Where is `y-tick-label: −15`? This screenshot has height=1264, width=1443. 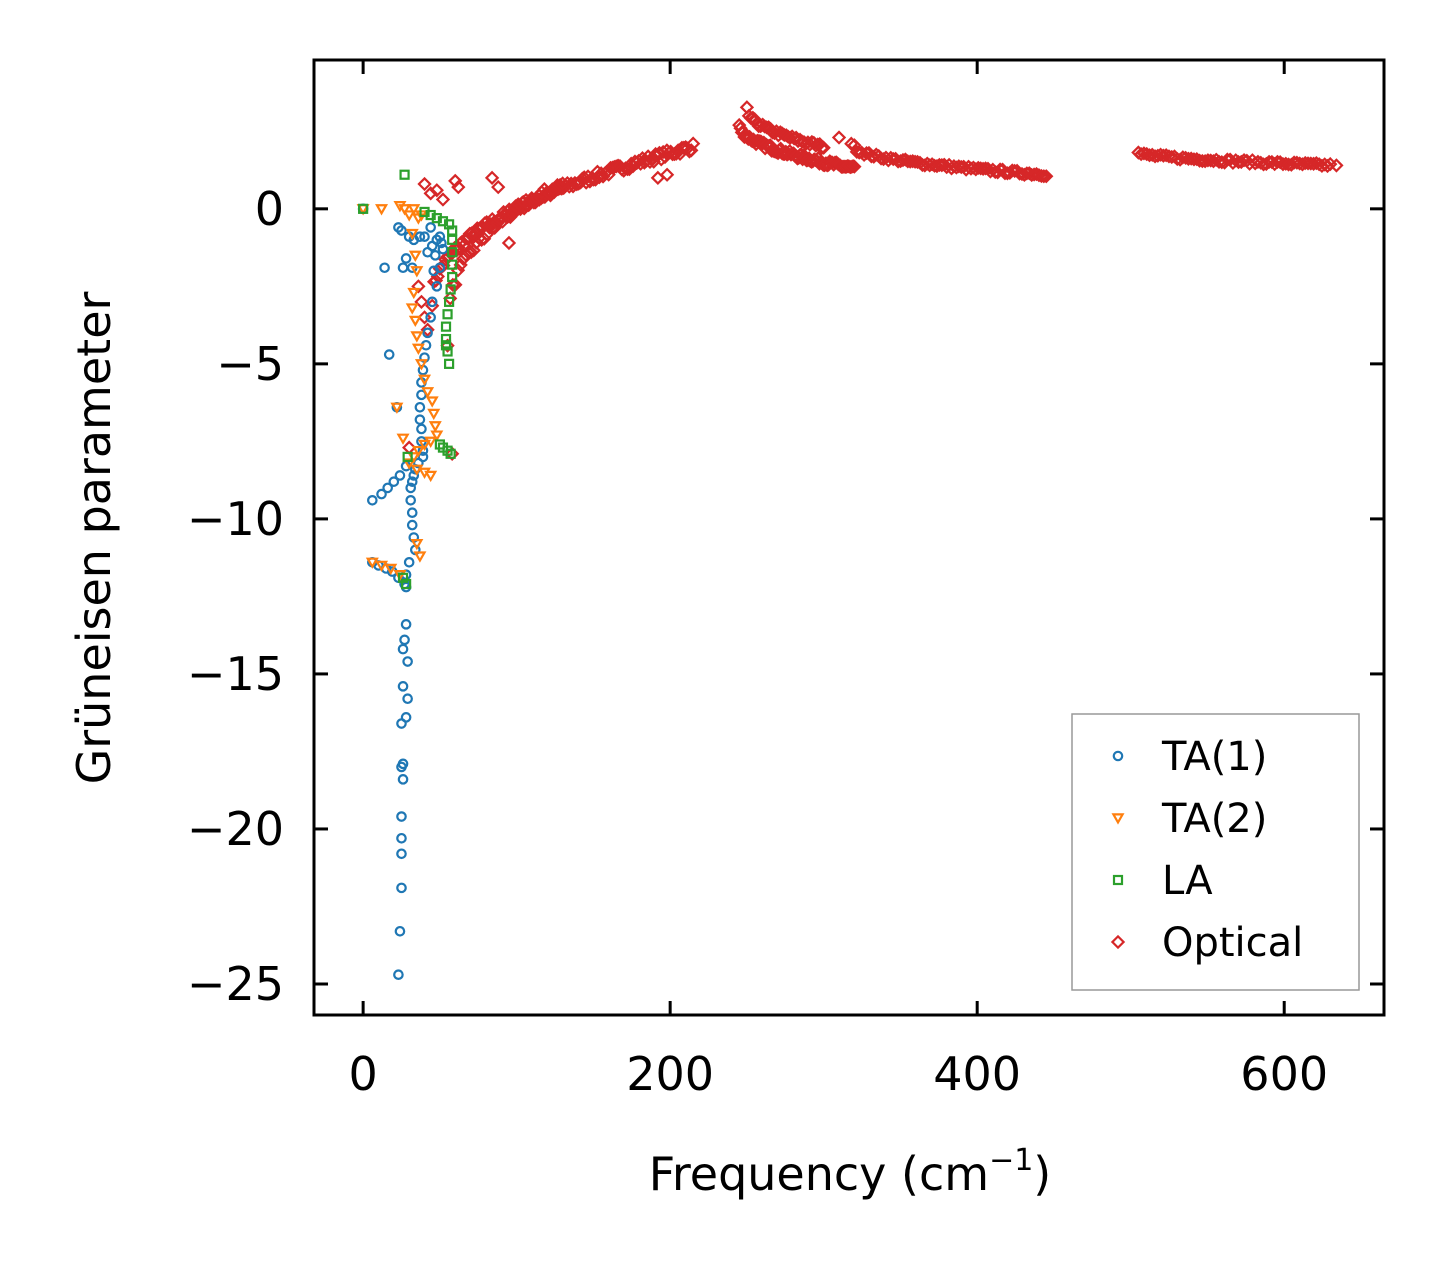
y-tick-label: −15 is located at coordinates (235, 674).